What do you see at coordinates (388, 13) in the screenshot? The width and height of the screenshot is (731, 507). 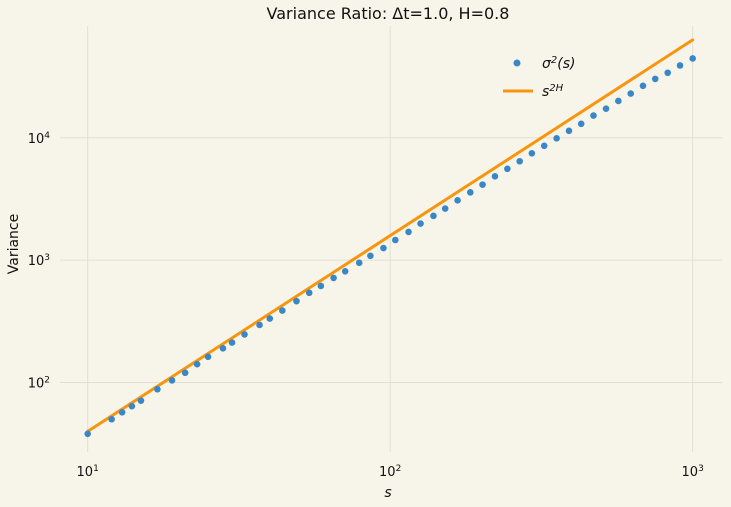 I see `chart-title: Variance Ratio: Δt=1.0, H=0.8` at bounding box center [388, 13].